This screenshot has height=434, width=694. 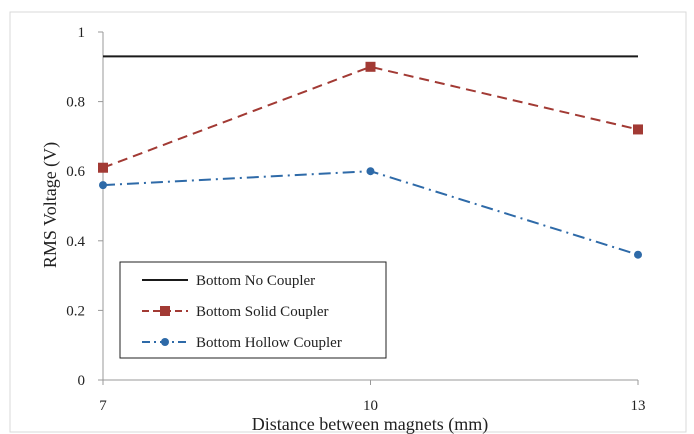 I want to click on y-tick-label: 1, so click(x=82, y=33).